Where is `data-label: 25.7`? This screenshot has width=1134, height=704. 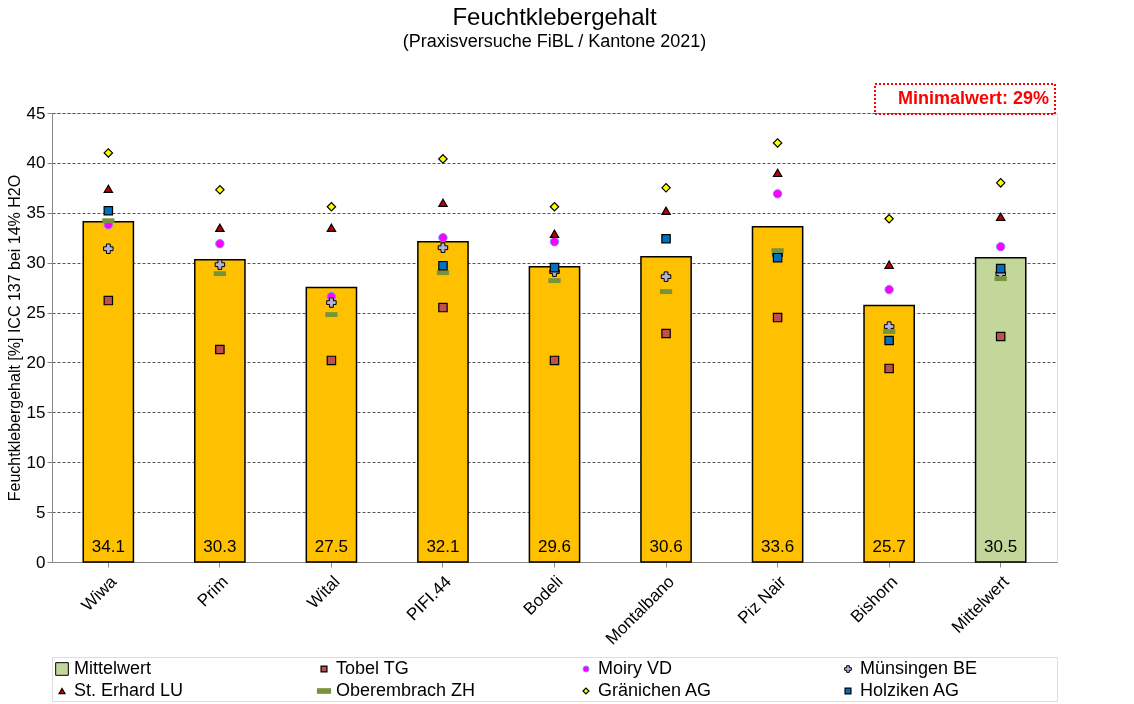 data-label: 25.7 is located at coordinates (889, 546).